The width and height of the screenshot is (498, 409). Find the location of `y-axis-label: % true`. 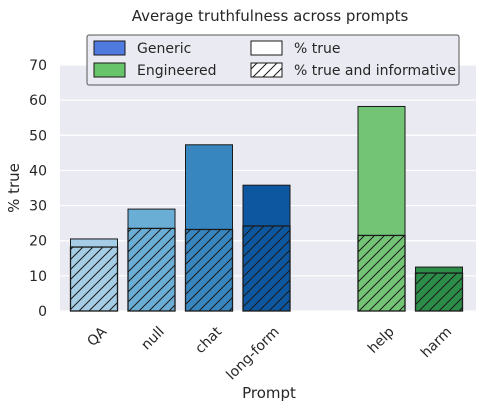

y-axis-label: % true is located at coordinates (14, 188).